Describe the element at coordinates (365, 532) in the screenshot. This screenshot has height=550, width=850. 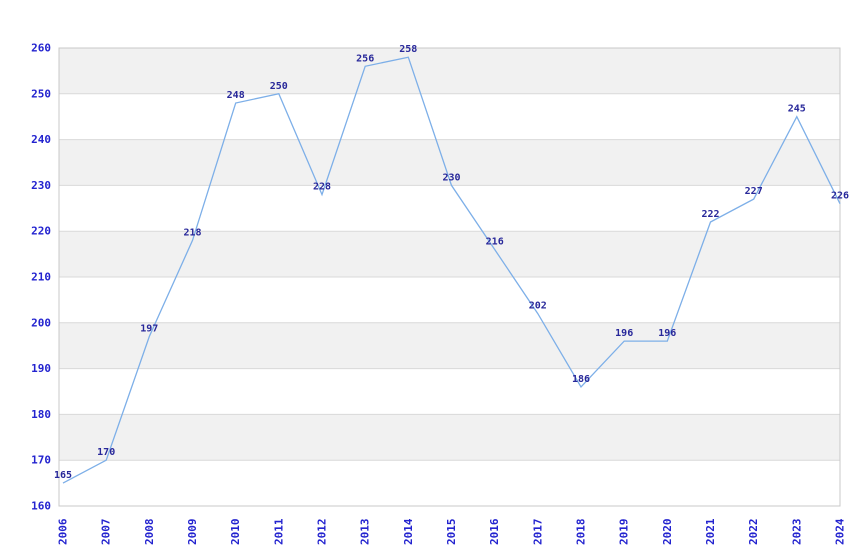
I see `x-tick-label: 2013` at that location.